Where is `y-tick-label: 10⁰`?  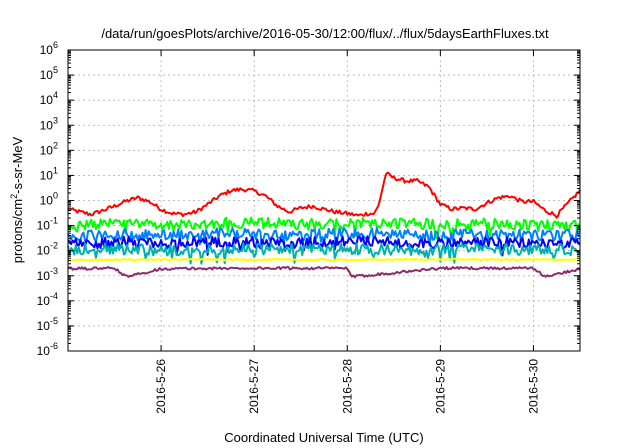 y-tick-label: 10⁰ is located at coordinates (49, 199).